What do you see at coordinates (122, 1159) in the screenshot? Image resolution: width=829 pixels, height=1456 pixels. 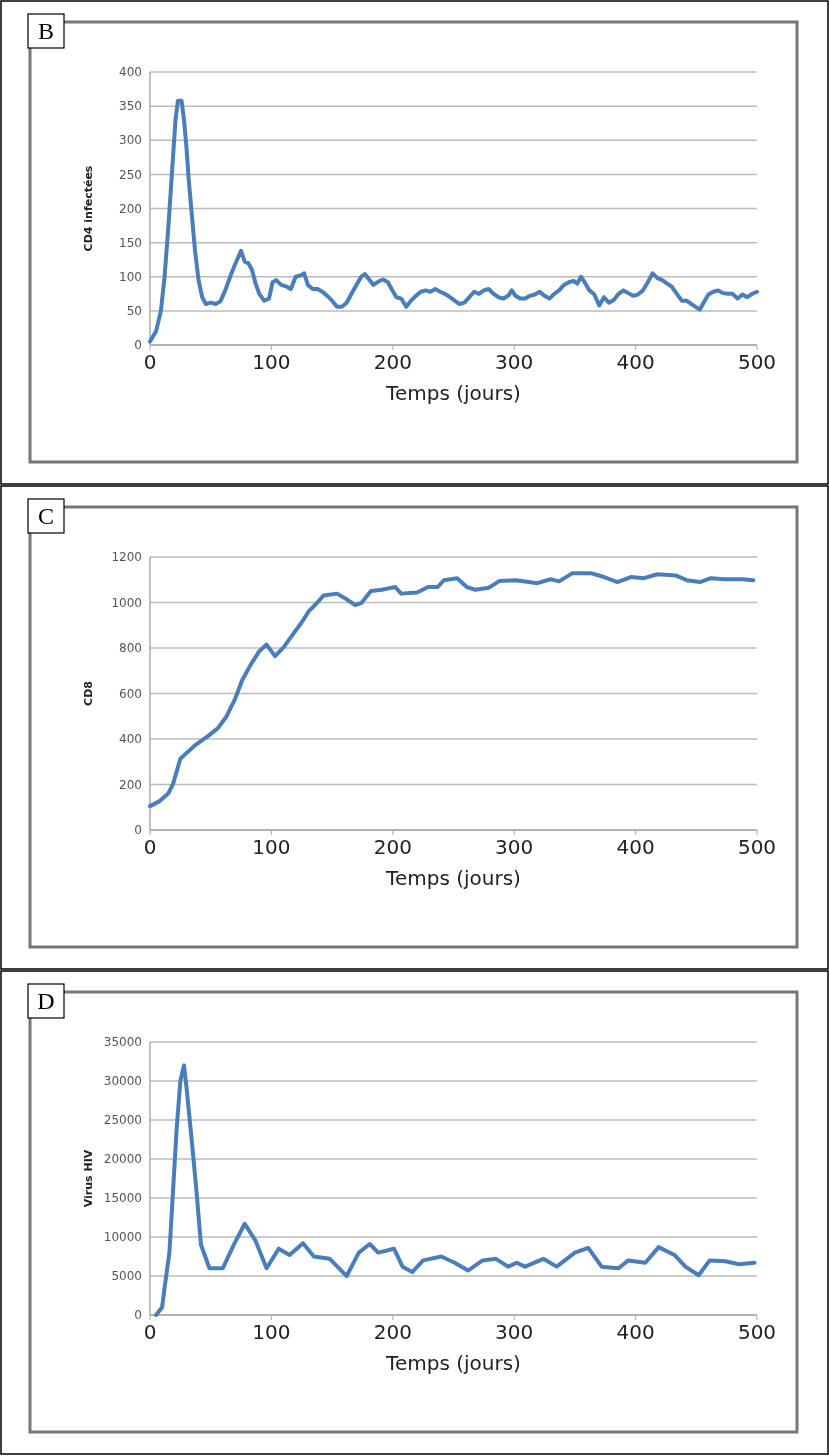 I see `y-tick-label: 20000` at bounding box center [122, 1159].